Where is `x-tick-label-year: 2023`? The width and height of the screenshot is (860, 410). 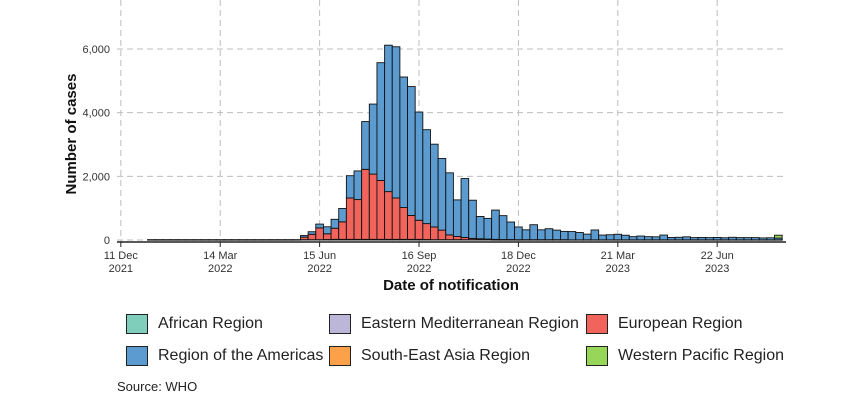 x-tick-label-year: 2023 is located at coordinates (618, 269).